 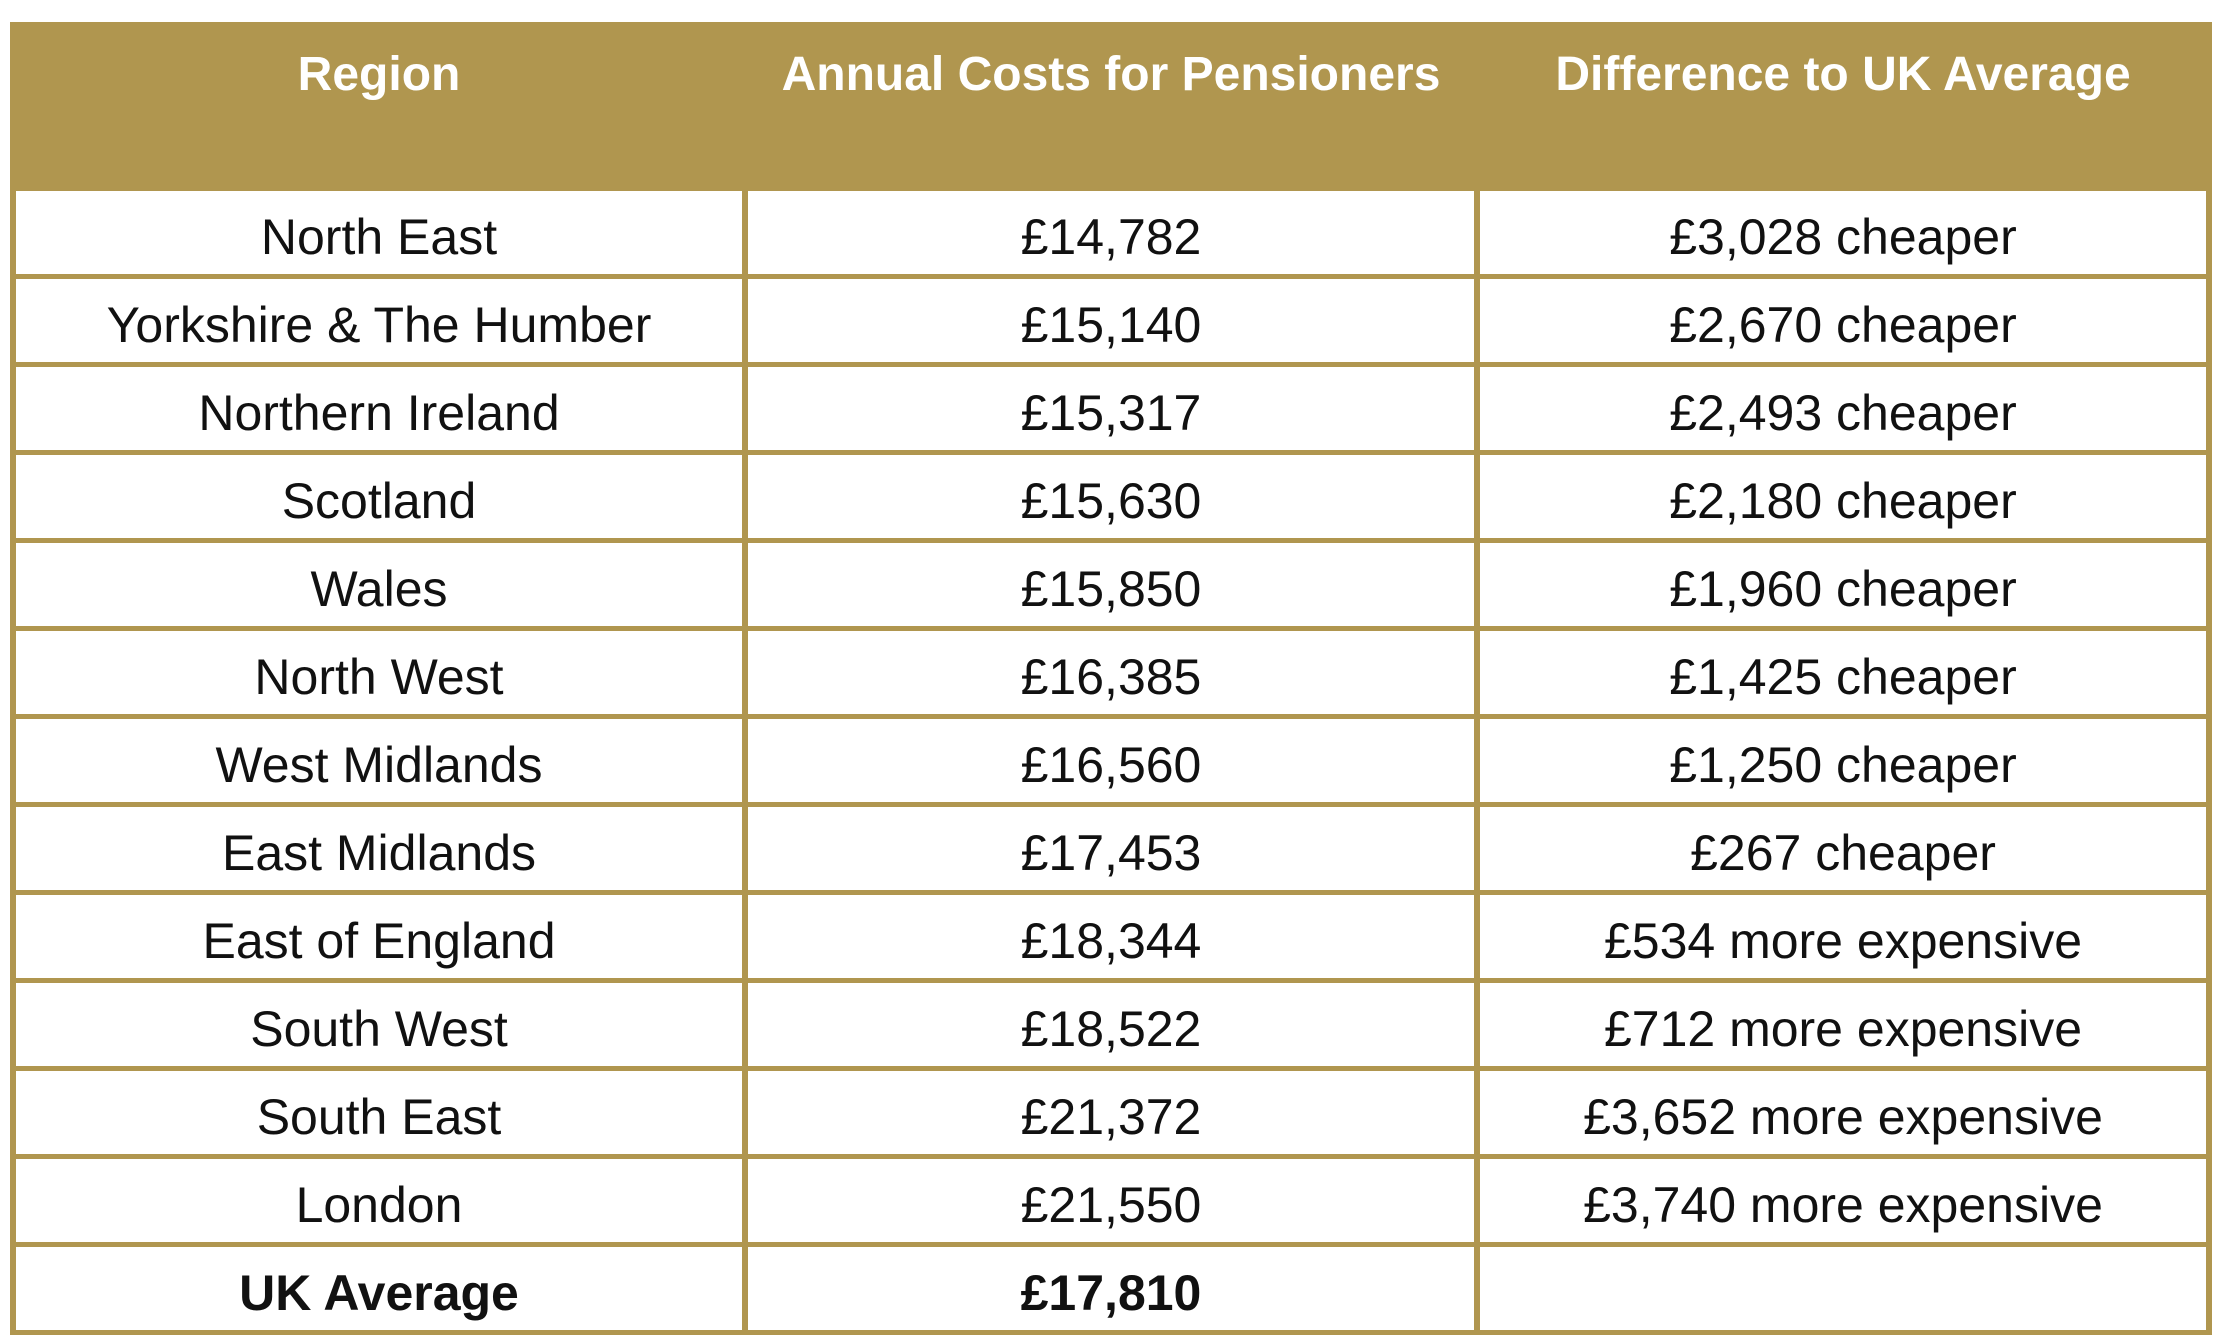 I want to click on cost-cell: £16,385, so click(x=1111, y=672).